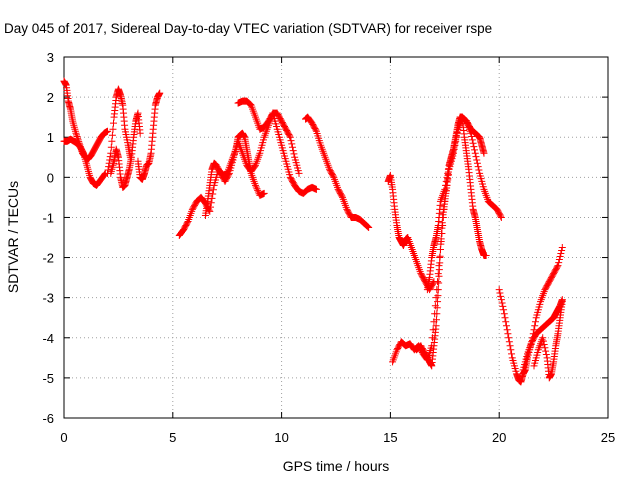 This screenshot has height=480, width=640. What do you see at coordinates (48, 418) in the screenshot?
I see `y-tick-label: -6` at bounding box center [48, 418].